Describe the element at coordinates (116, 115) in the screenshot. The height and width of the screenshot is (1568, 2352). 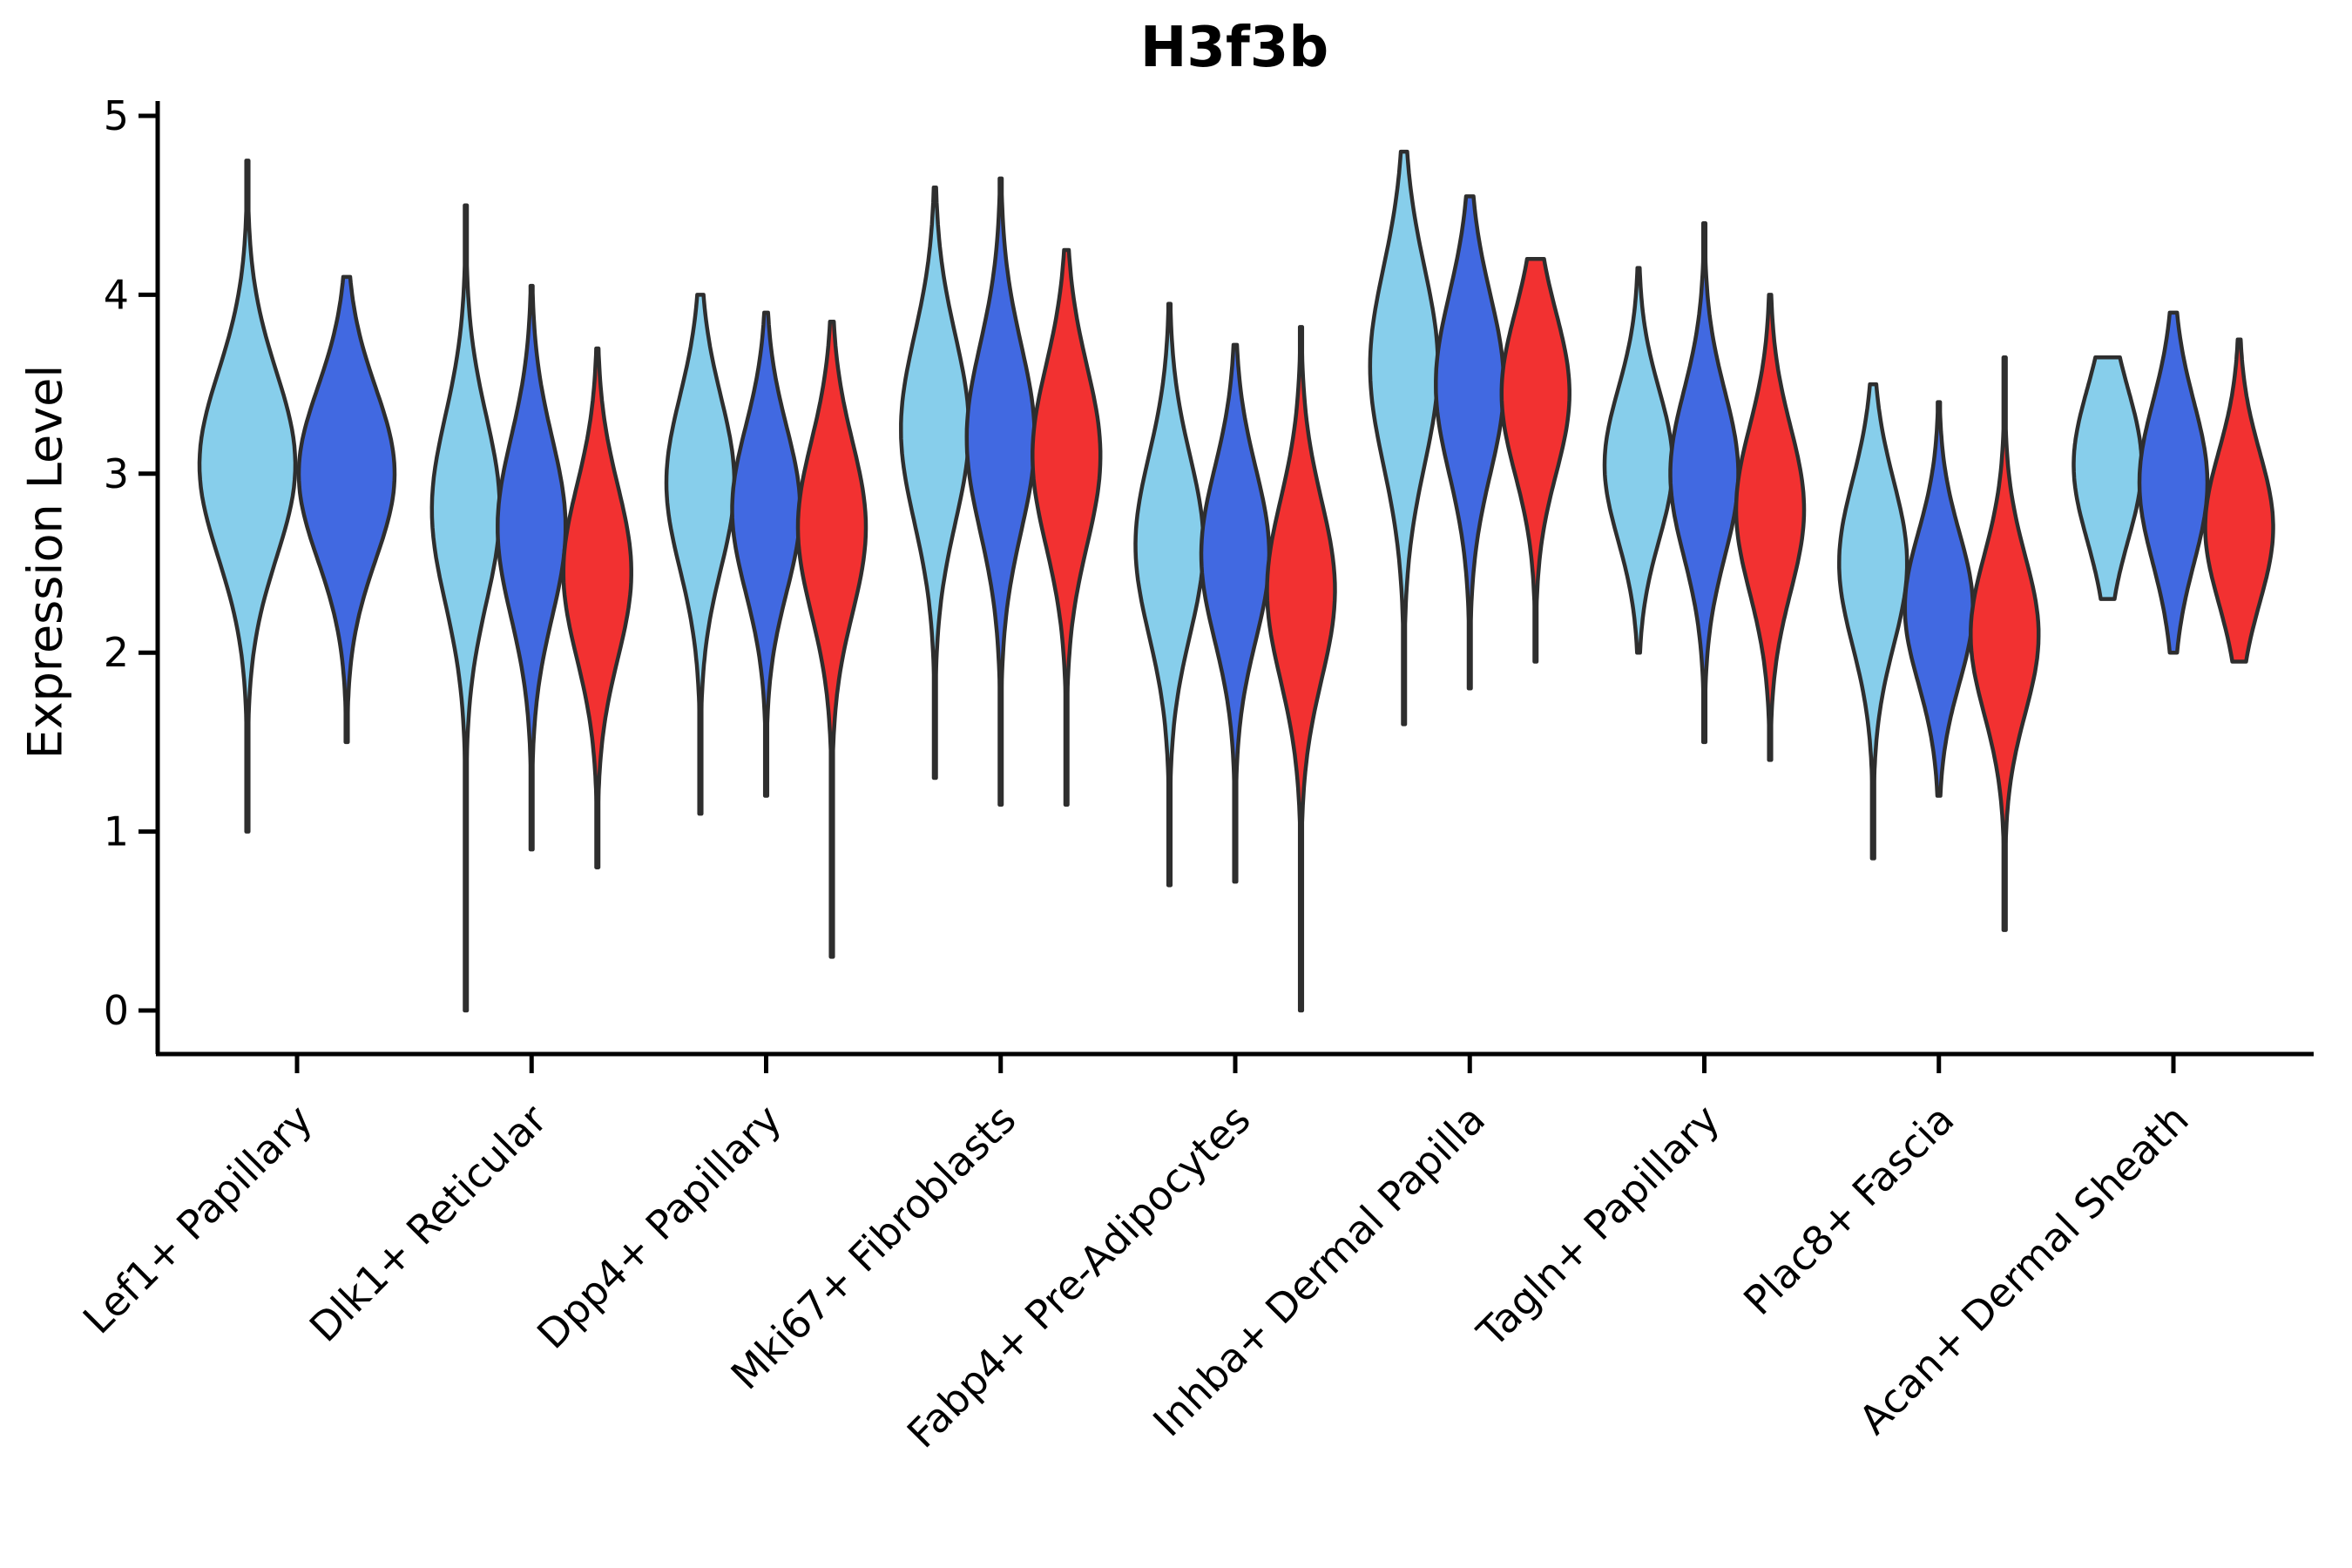
I see `y-tick-label: 5` at that location.